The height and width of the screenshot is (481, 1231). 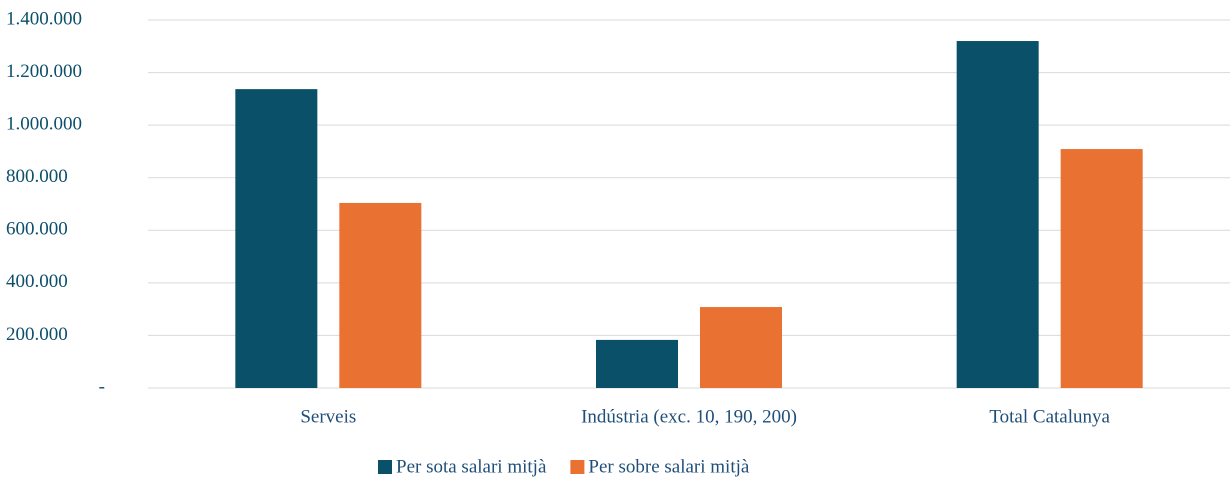 What do you see at coordinates (44, 18) in the screenshot?
I see `y-tick-label: 1.400.000` at bounding box center [44, 18].